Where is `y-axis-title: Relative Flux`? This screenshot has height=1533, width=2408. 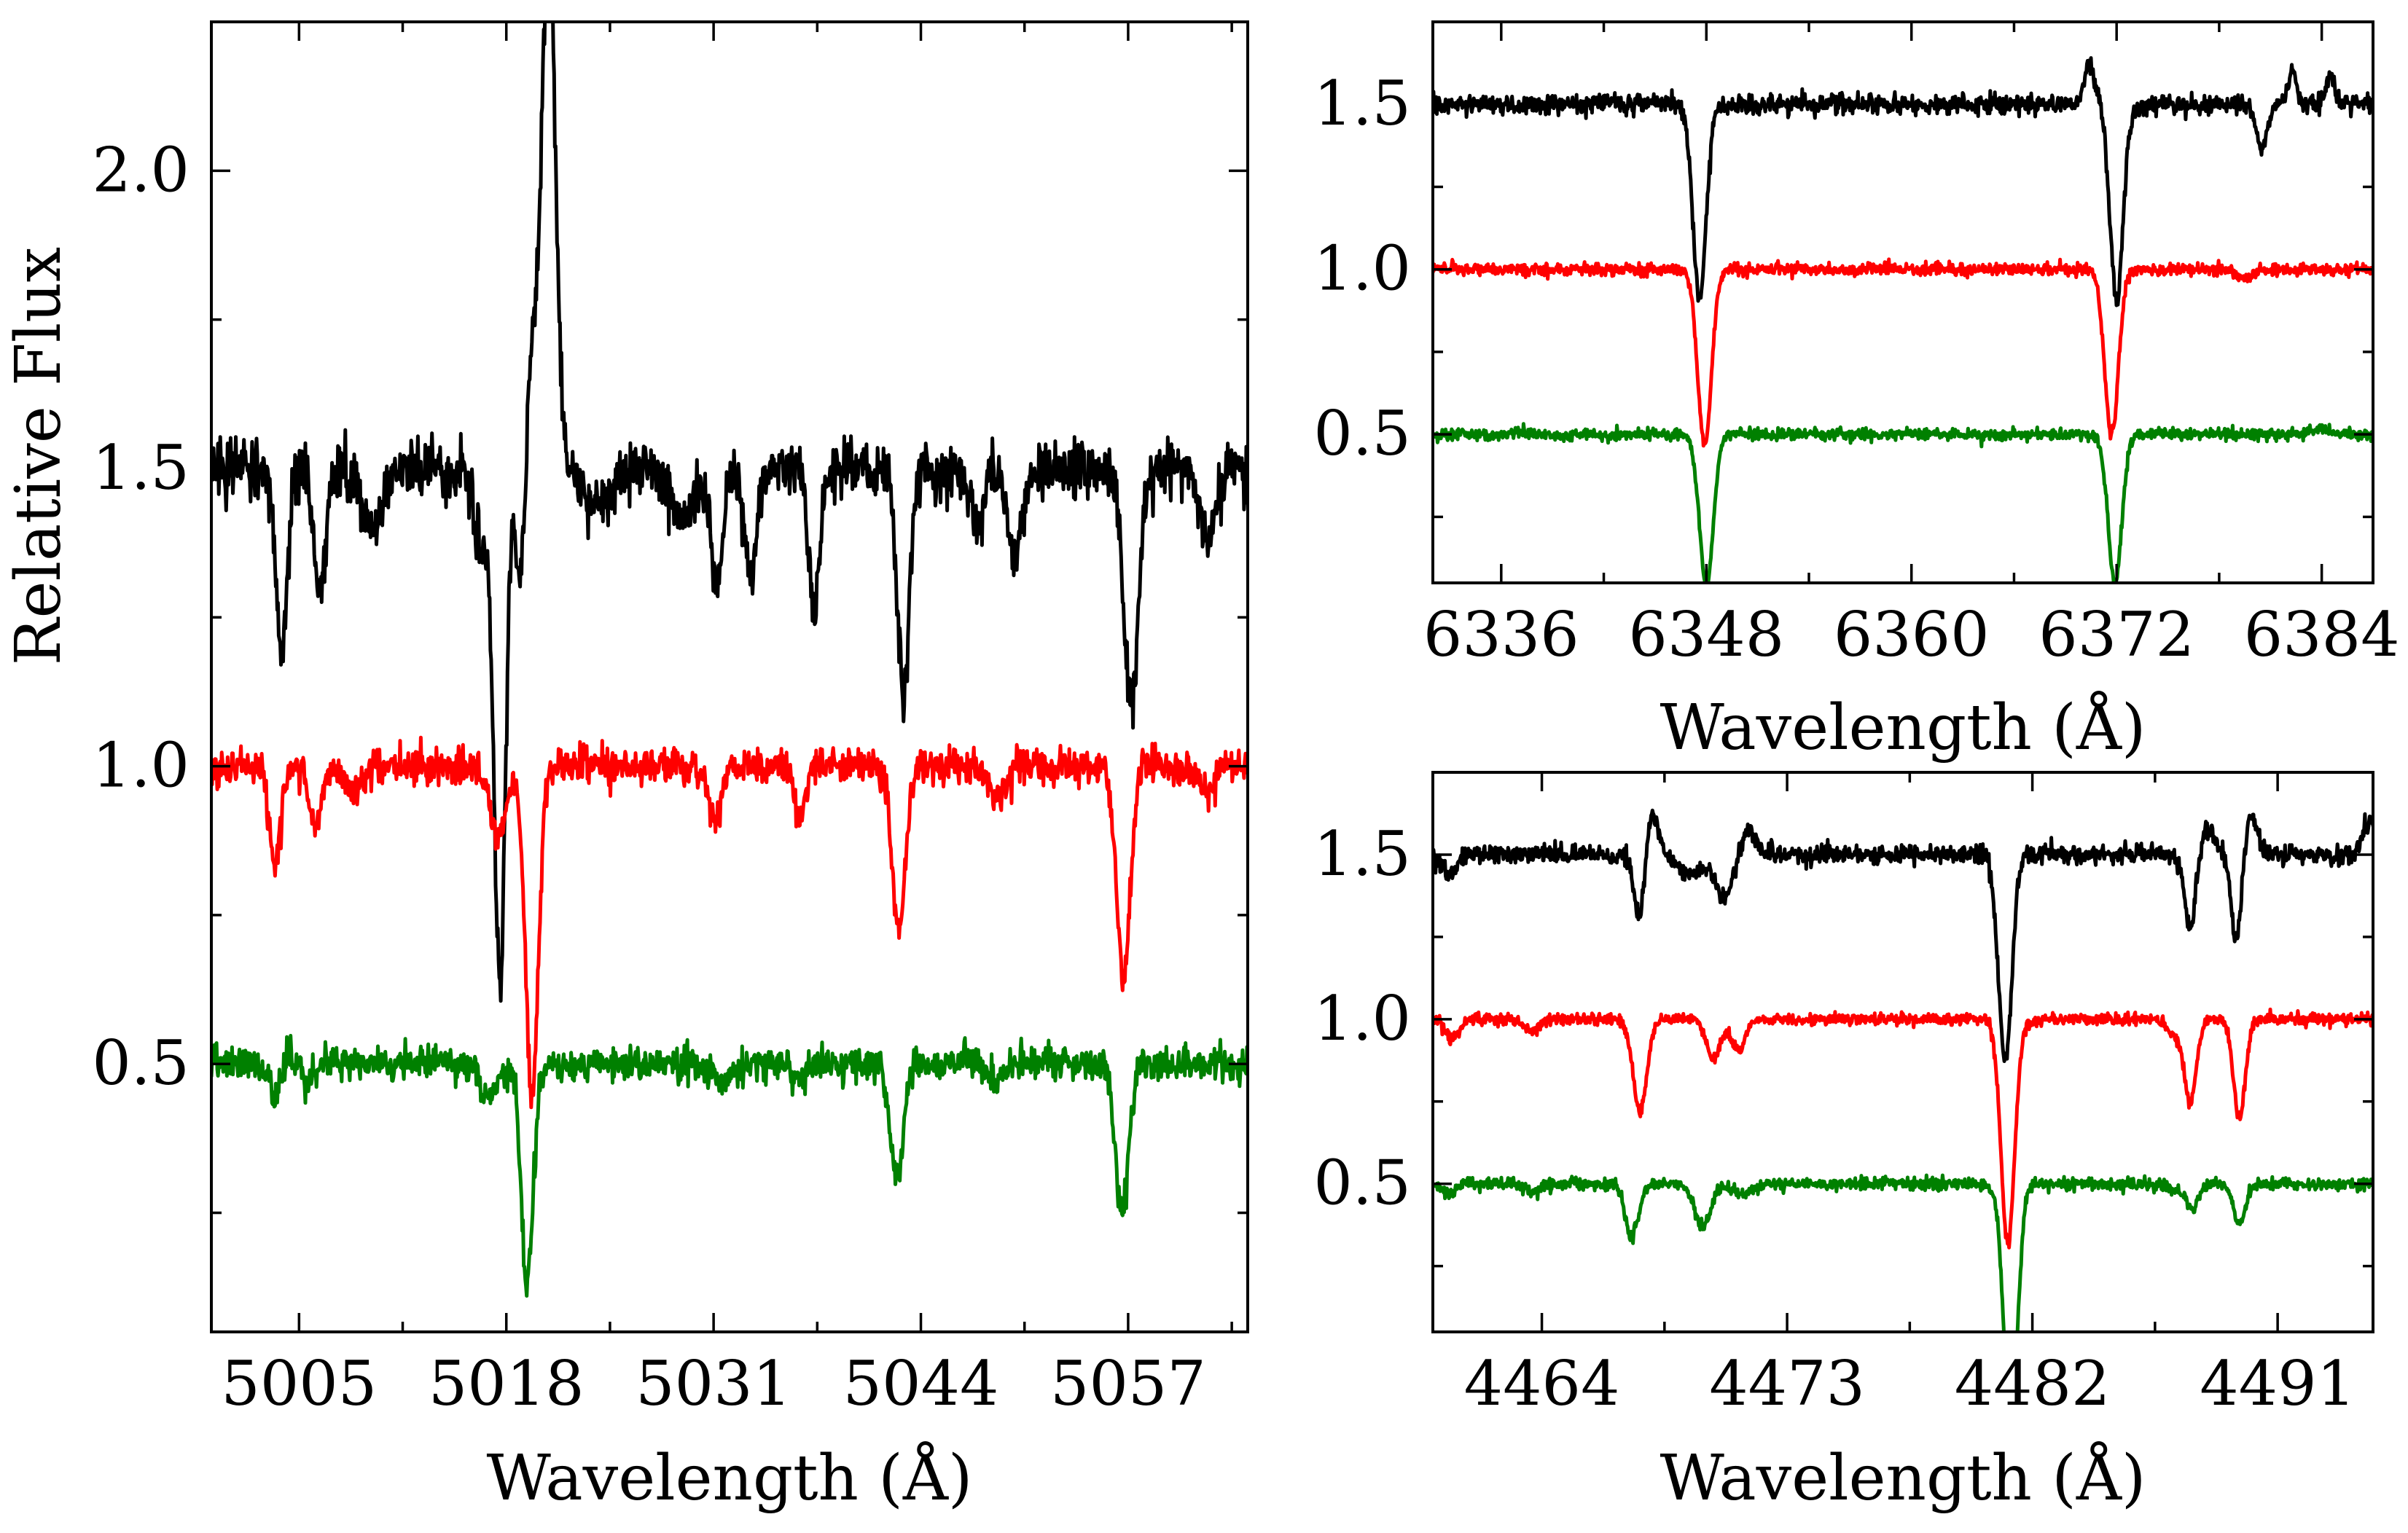
y-axis-title: Relative Flux is located at coordinates (38, 456).